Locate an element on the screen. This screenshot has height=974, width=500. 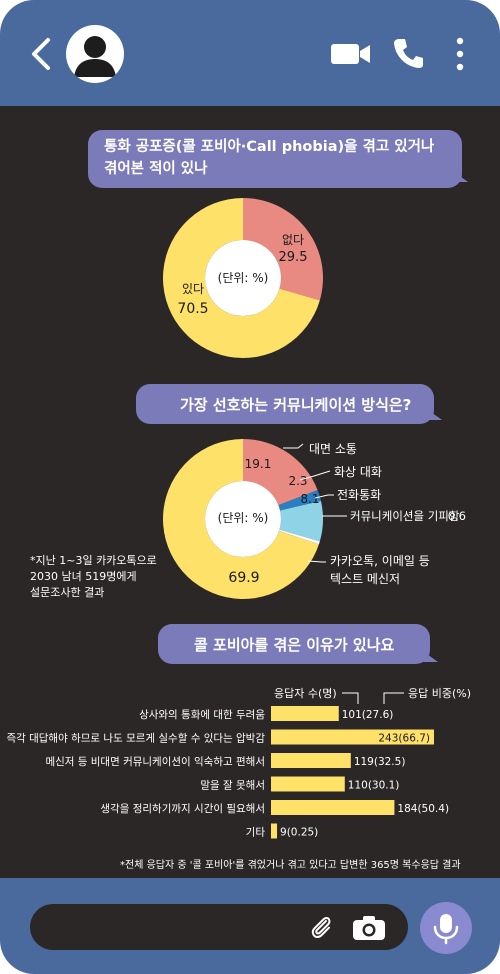
bar-category-label-0: 상사와의 통화에 대한 두려움 is located at coordinates (202, 715).